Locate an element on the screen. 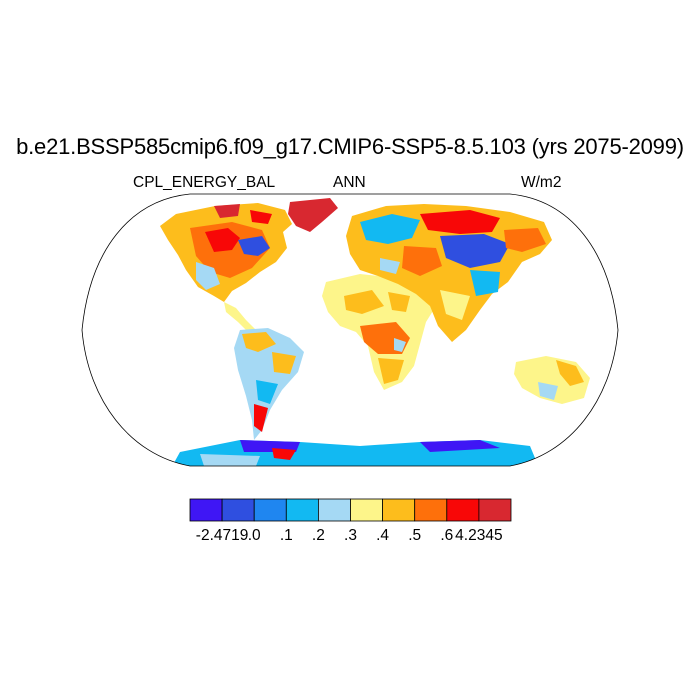  colorbar-label-0: -2.4719 is located at coordinates (222, 535).